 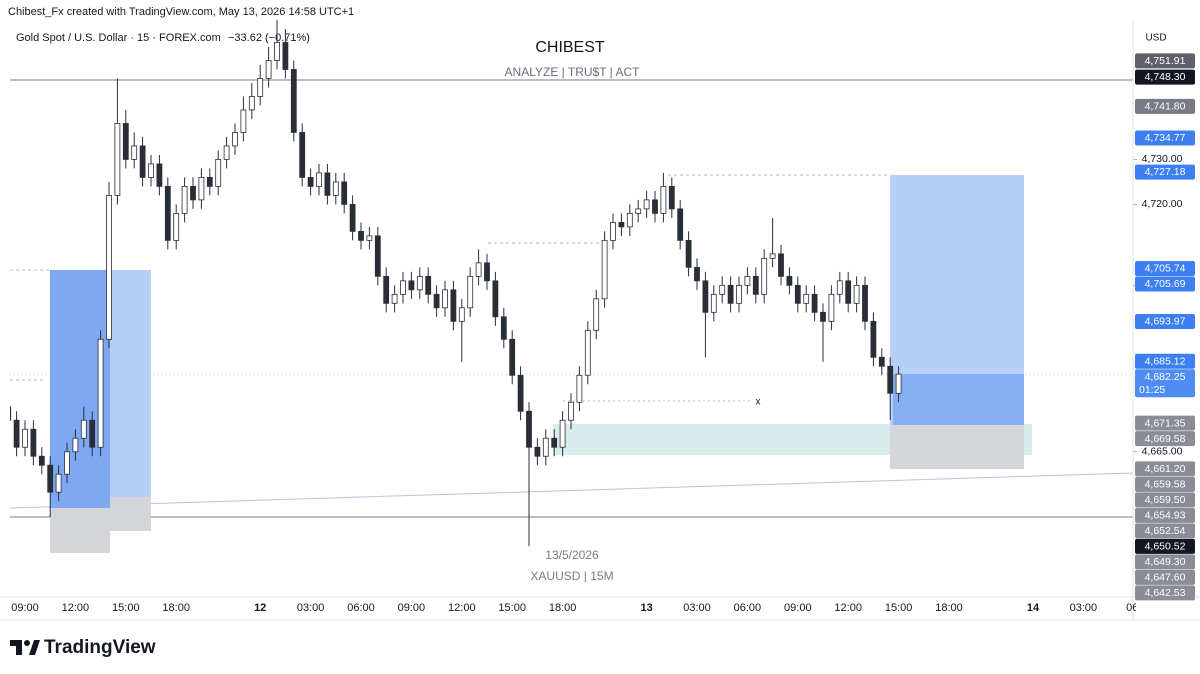 What do you see at coordinates (1165, 484) in the screenshot?
I see `price-badge-label: 4,659.58` at bounding box center [1165, 484].